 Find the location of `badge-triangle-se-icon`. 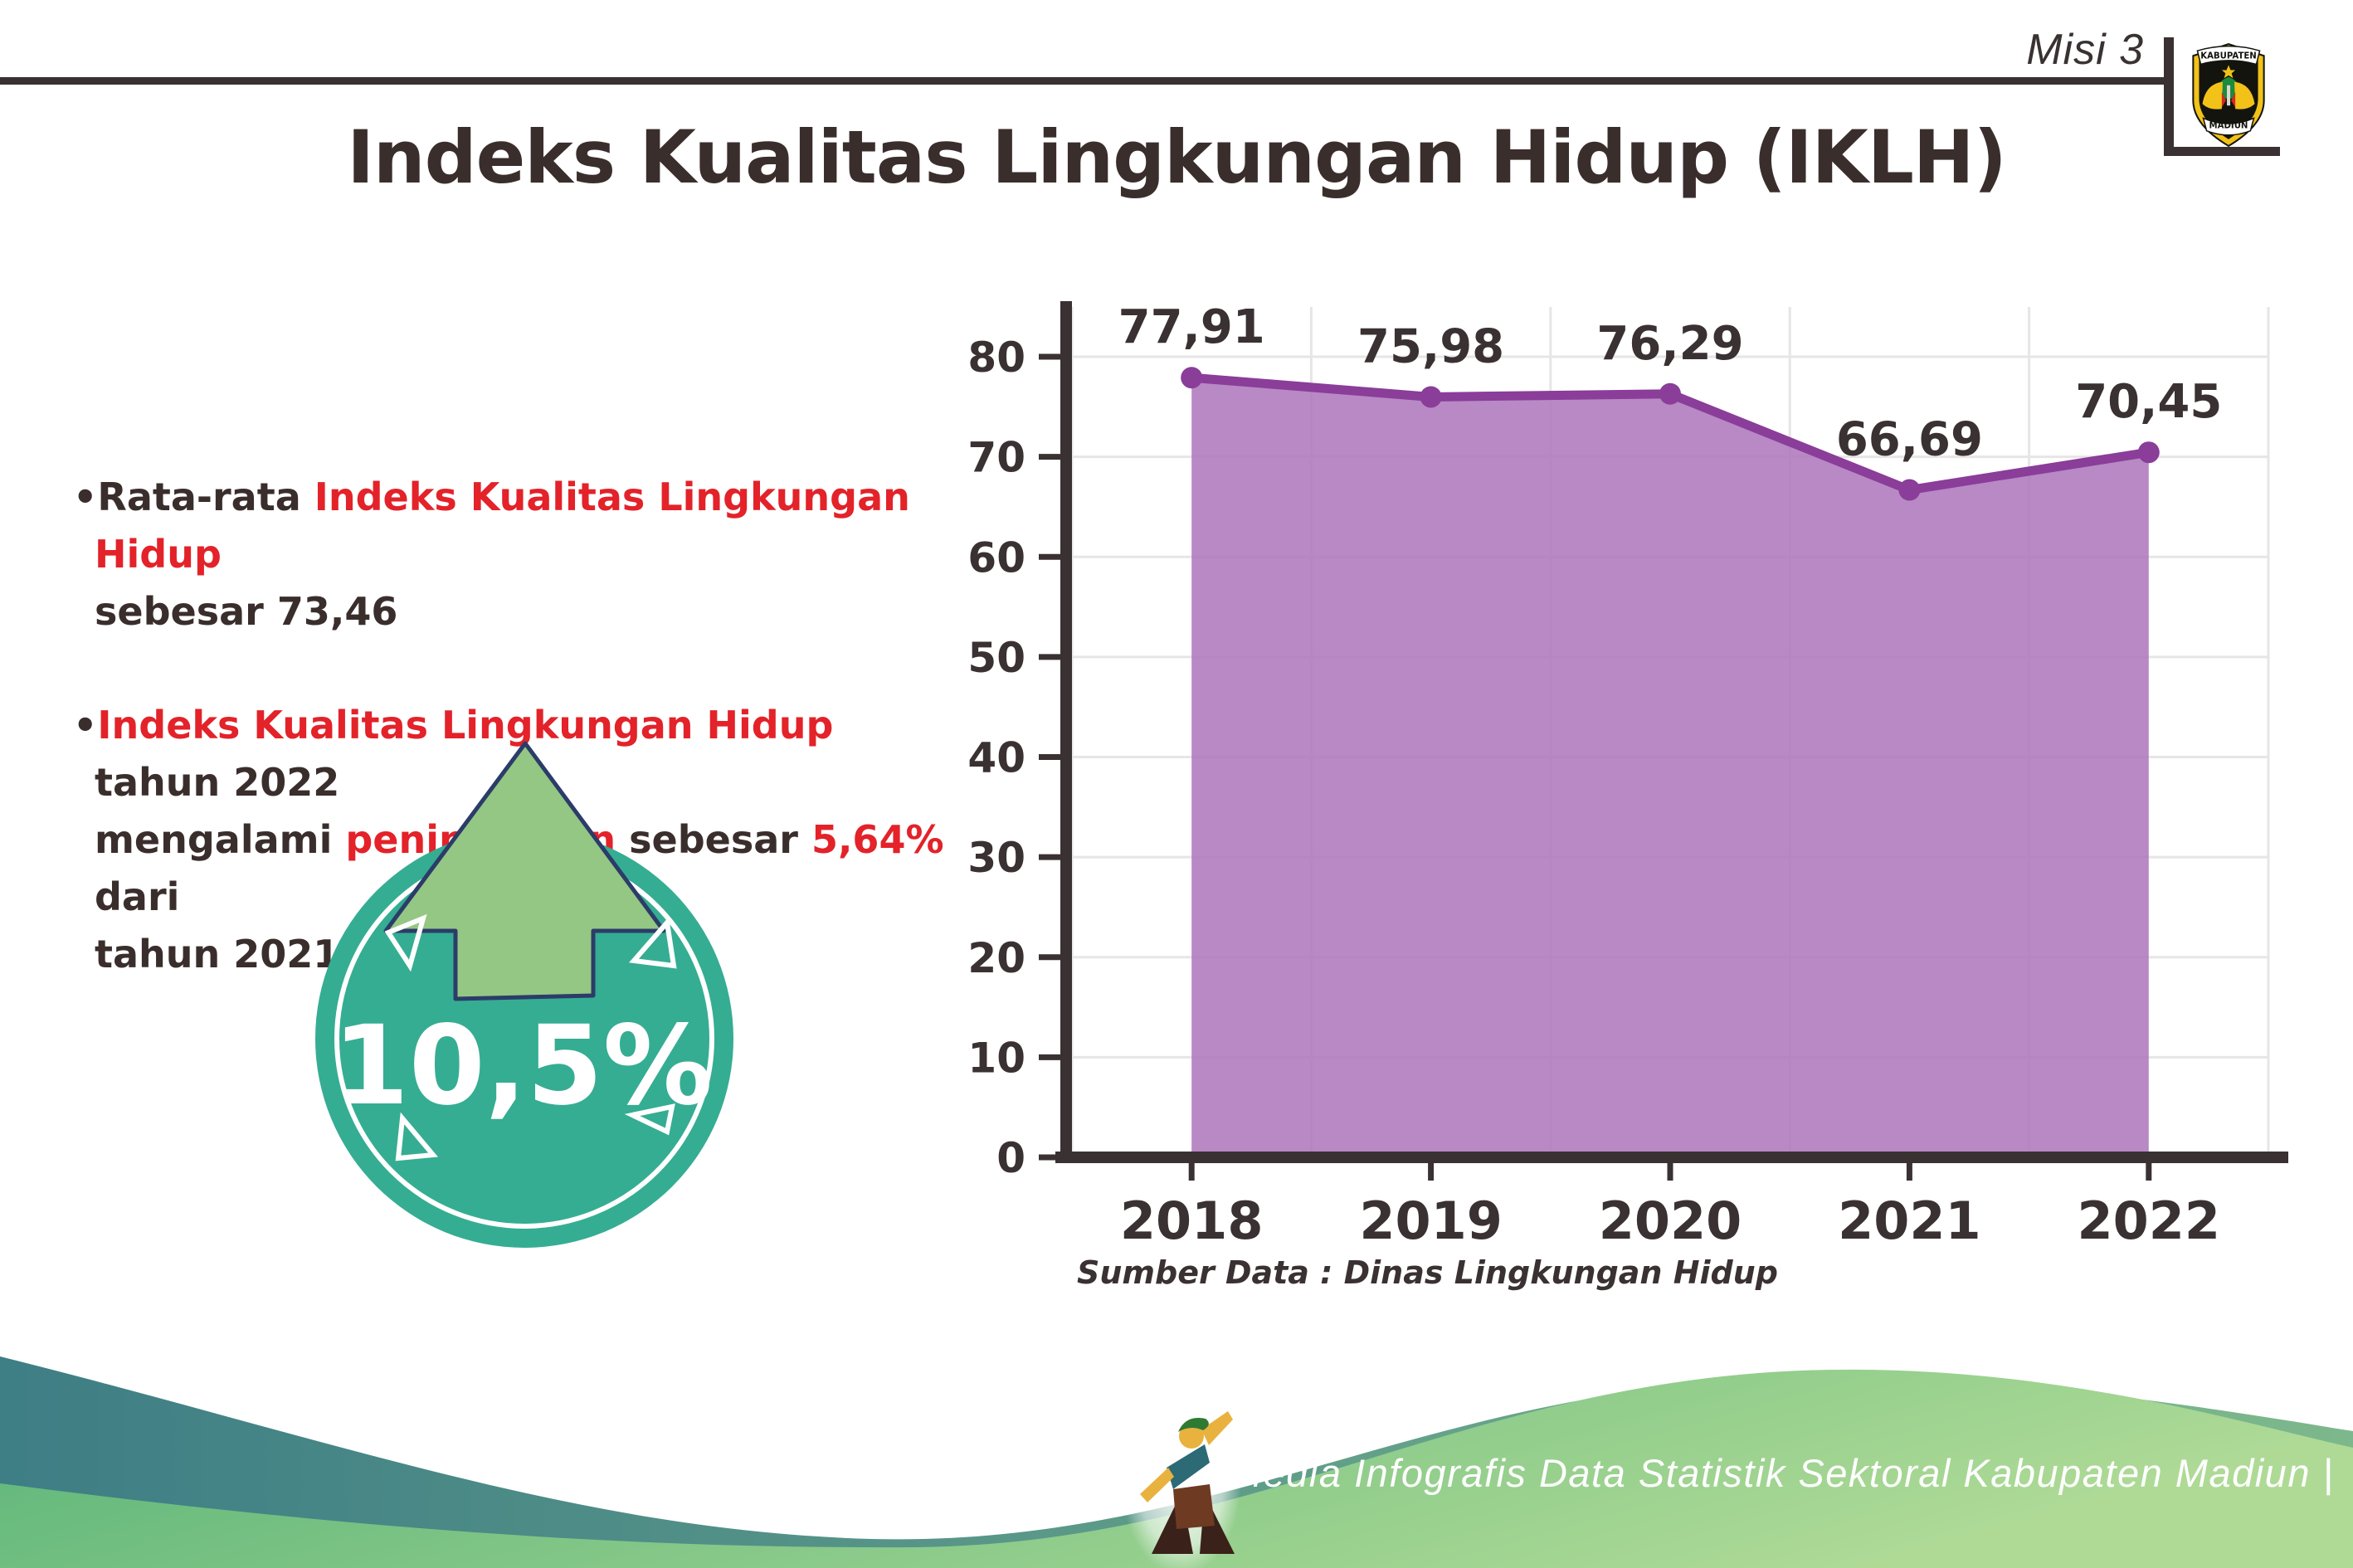

badge-triangle-se-icon is located at coordinates (649, 1119).